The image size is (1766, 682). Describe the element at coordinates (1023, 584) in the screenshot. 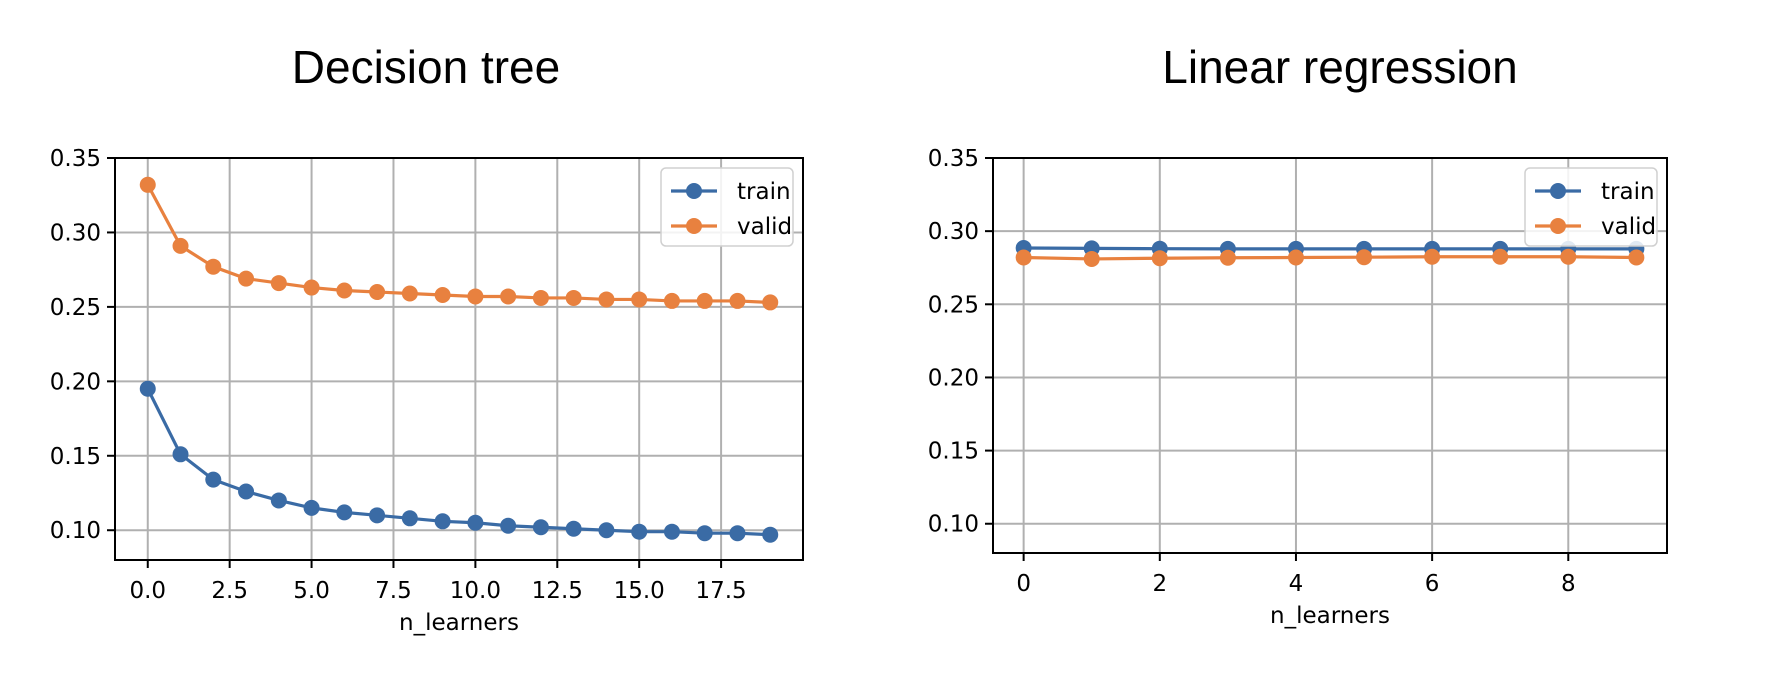

I see `x-tick-label: 0` at that location.